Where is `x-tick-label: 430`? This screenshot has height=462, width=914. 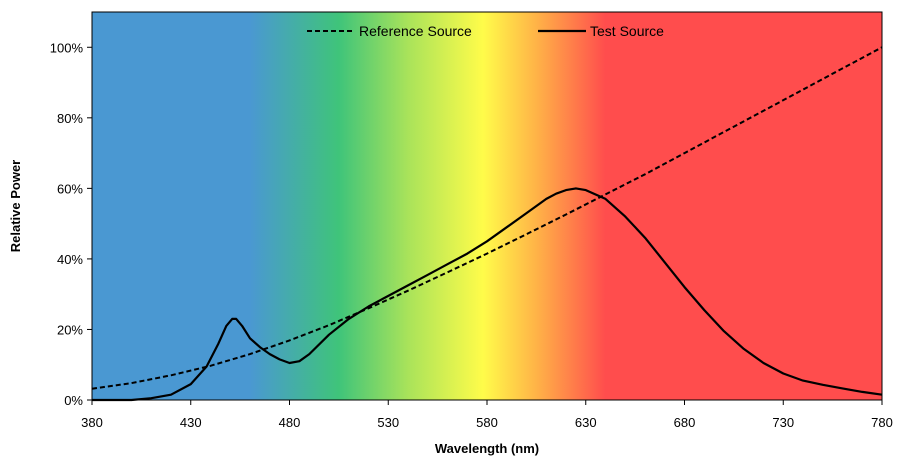 x-tick-label: 430 is located at coordinates (191, 422).